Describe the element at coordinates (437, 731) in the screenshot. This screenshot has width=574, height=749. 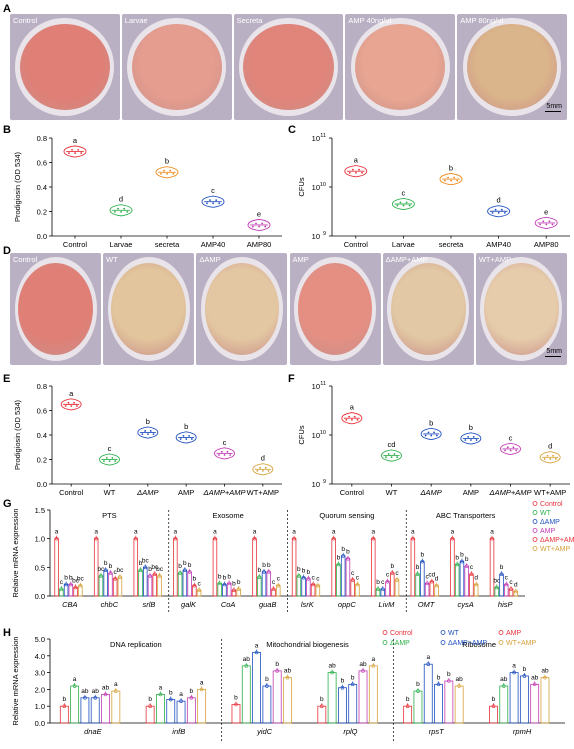
I see `x-tick-label: rpsT` at that location.